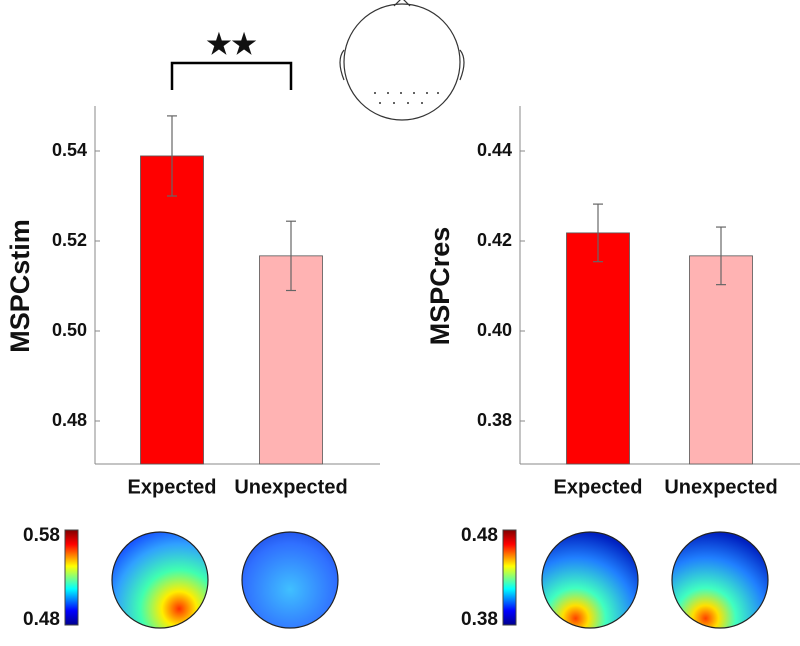  I want to click on y-tick-label: 0.38, so click(494, 420).